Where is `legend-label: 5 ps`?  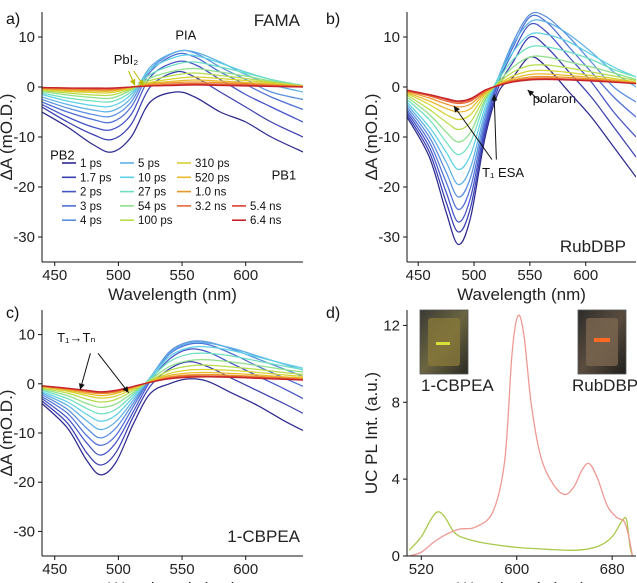
legend-label: 5 ps is located at coordinates (149, 164).